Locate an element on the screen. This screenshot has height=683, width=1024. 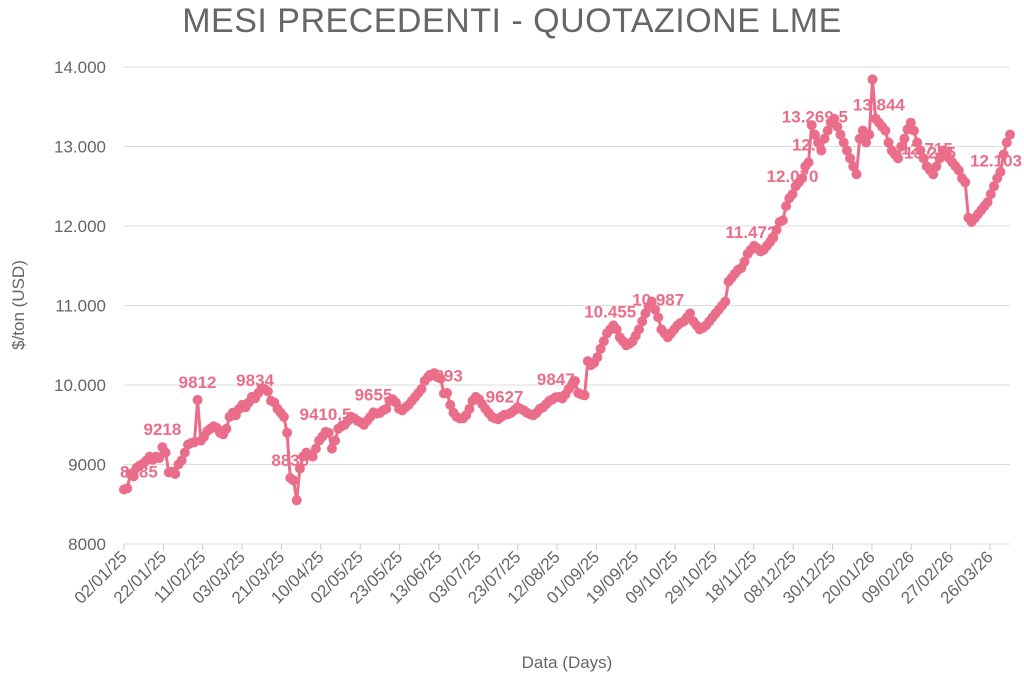
data-label: 12.070 is located at coordinates (793, 176).